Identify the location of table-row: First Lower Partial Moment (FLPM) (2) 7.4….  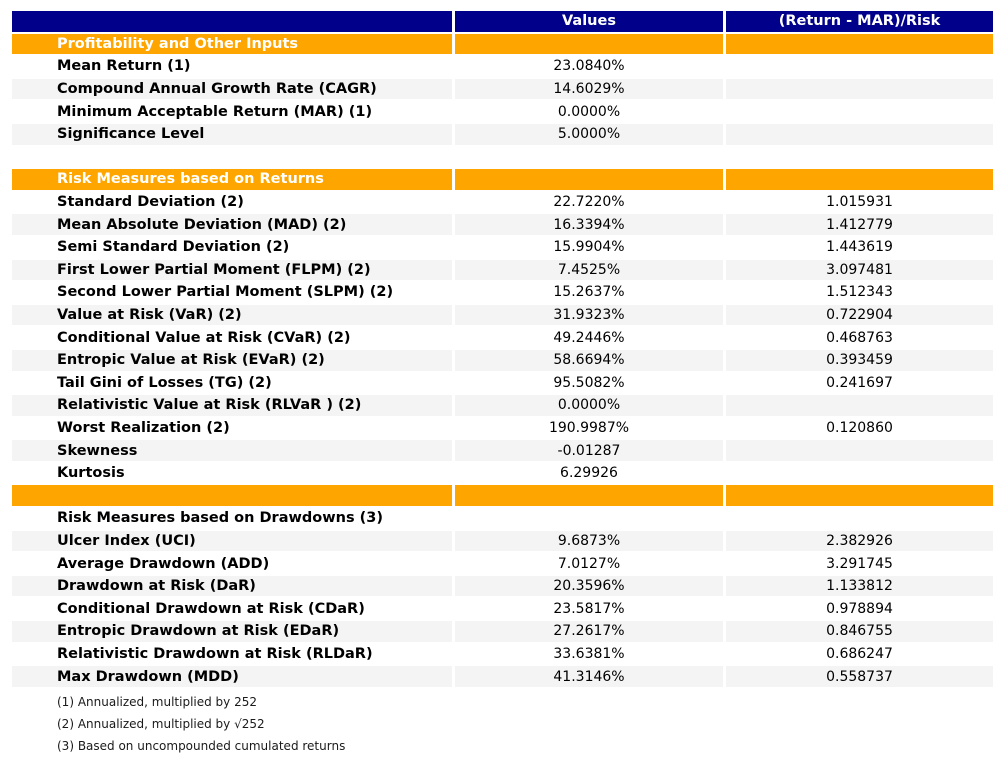
(502, 270).